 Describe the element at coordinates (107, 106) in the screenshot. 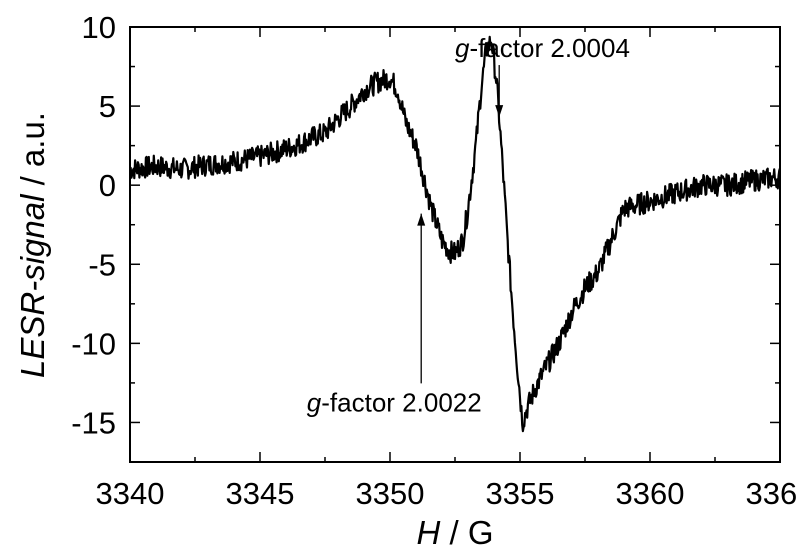

I see `y-tick-label: 5` at that location.